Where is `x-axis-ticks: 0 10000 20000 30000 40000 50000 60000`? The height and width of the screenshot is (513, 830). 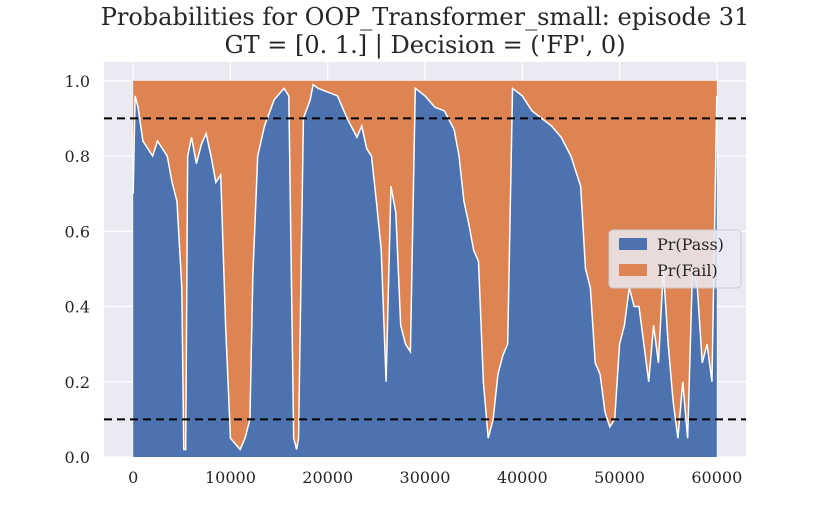
x-axis-ticks: 0 10000 20000 30000 40000 50000 60000 is located at coordinates (435, 477).